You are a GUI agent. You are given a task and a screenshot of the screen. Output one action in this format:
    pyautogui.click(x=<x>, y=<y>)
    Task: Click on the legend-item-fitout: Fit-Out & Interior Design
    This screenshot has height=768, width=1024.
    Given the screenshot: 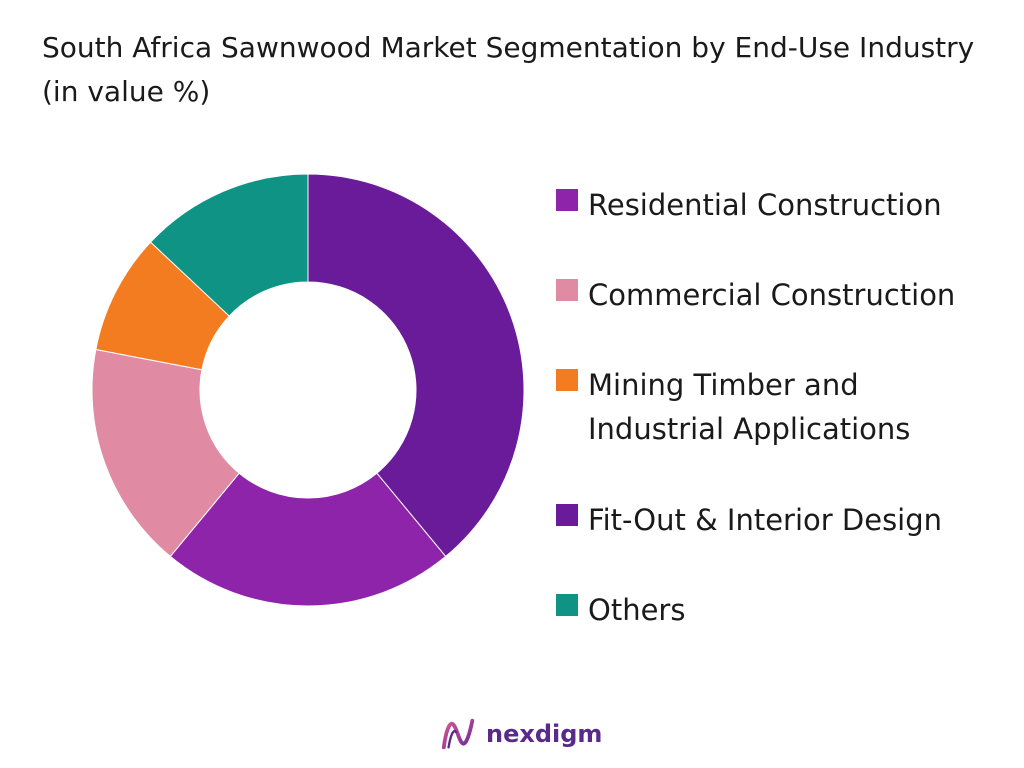 What is the action you would take?
    pyautogui.click(x=749, y=520)
    